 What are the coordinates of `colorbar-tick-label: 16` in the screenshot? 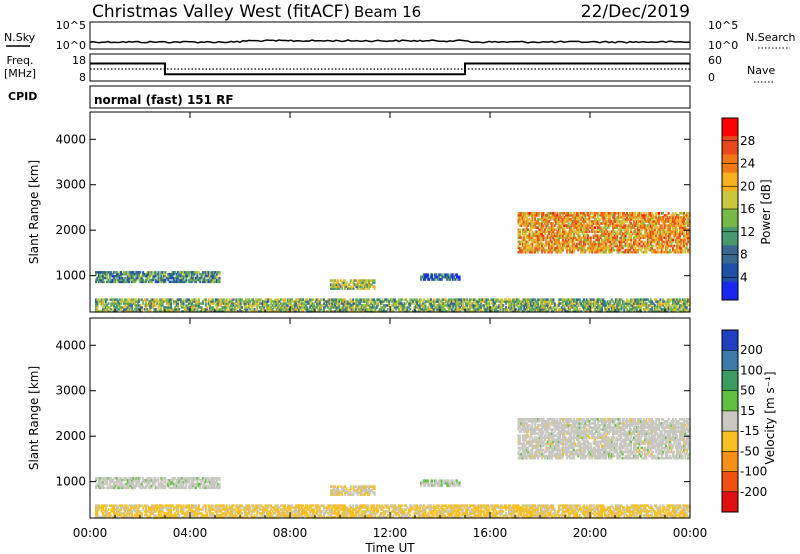 It's located at (747, 209).